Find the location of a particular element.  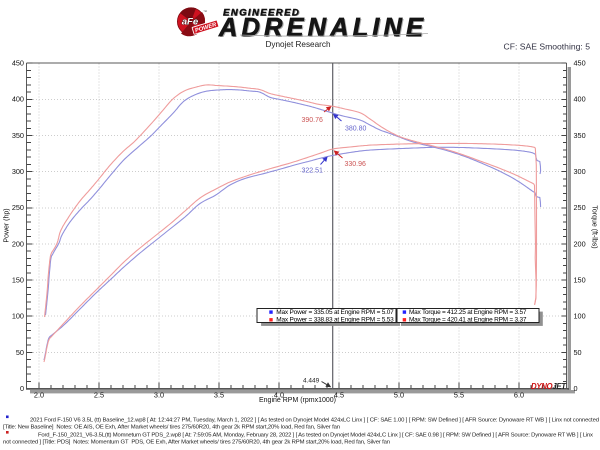

svg-text: 3.0 is located at coordinates (159, 395).